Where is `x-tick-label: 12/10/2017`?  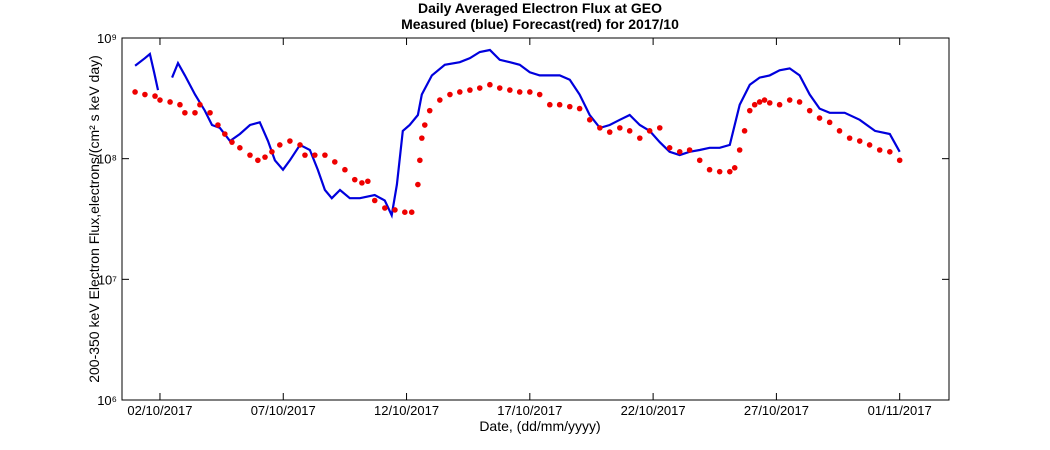
x-tick-label: 12/10/2017 is located at coordinates (406, 410).